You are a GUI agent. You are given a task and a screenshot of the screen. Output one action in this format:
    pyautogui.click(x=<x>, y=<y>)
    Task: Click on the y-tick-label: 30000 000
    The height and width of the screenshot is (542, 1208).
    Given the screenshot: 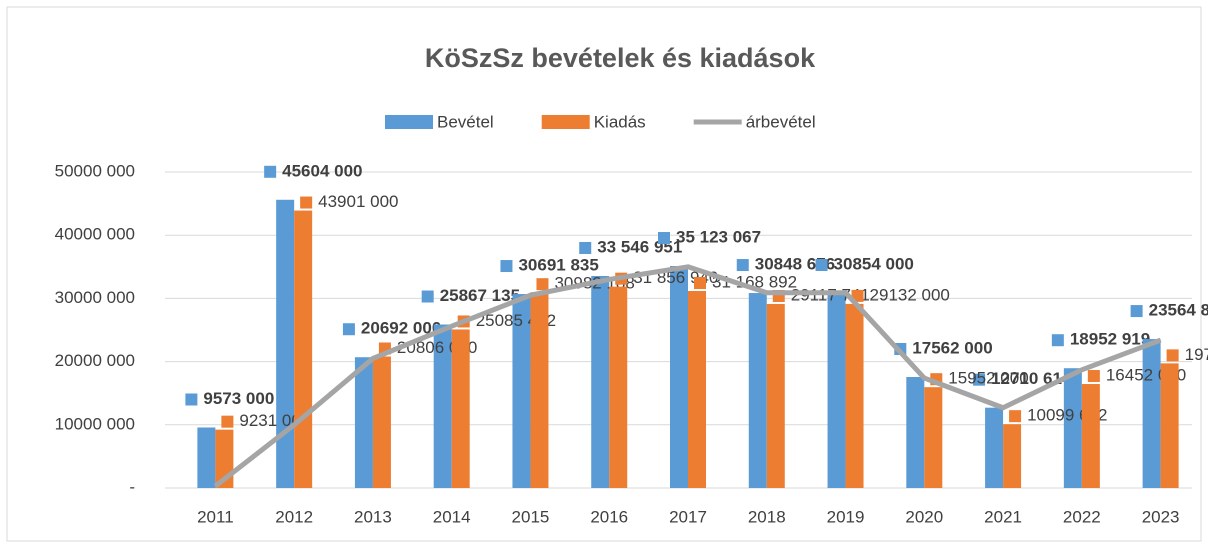 What is the action you would take?
    pyautogui.click(x=95, y=297)
    